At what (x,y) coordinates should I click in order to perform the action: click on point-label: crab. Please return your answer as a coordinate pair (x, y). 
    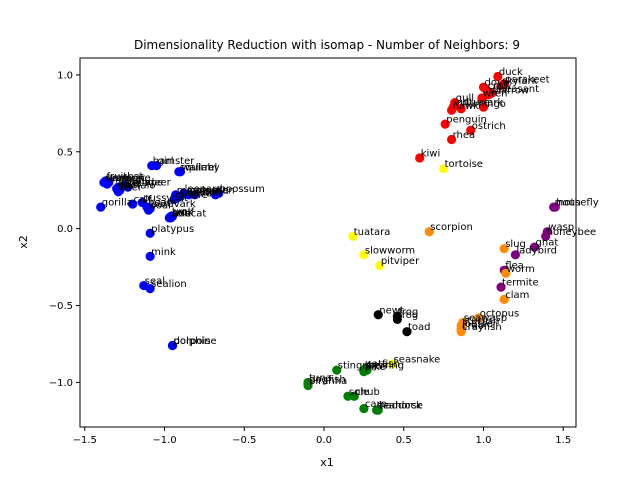
    Looking at the image, I should click on (473, 326).